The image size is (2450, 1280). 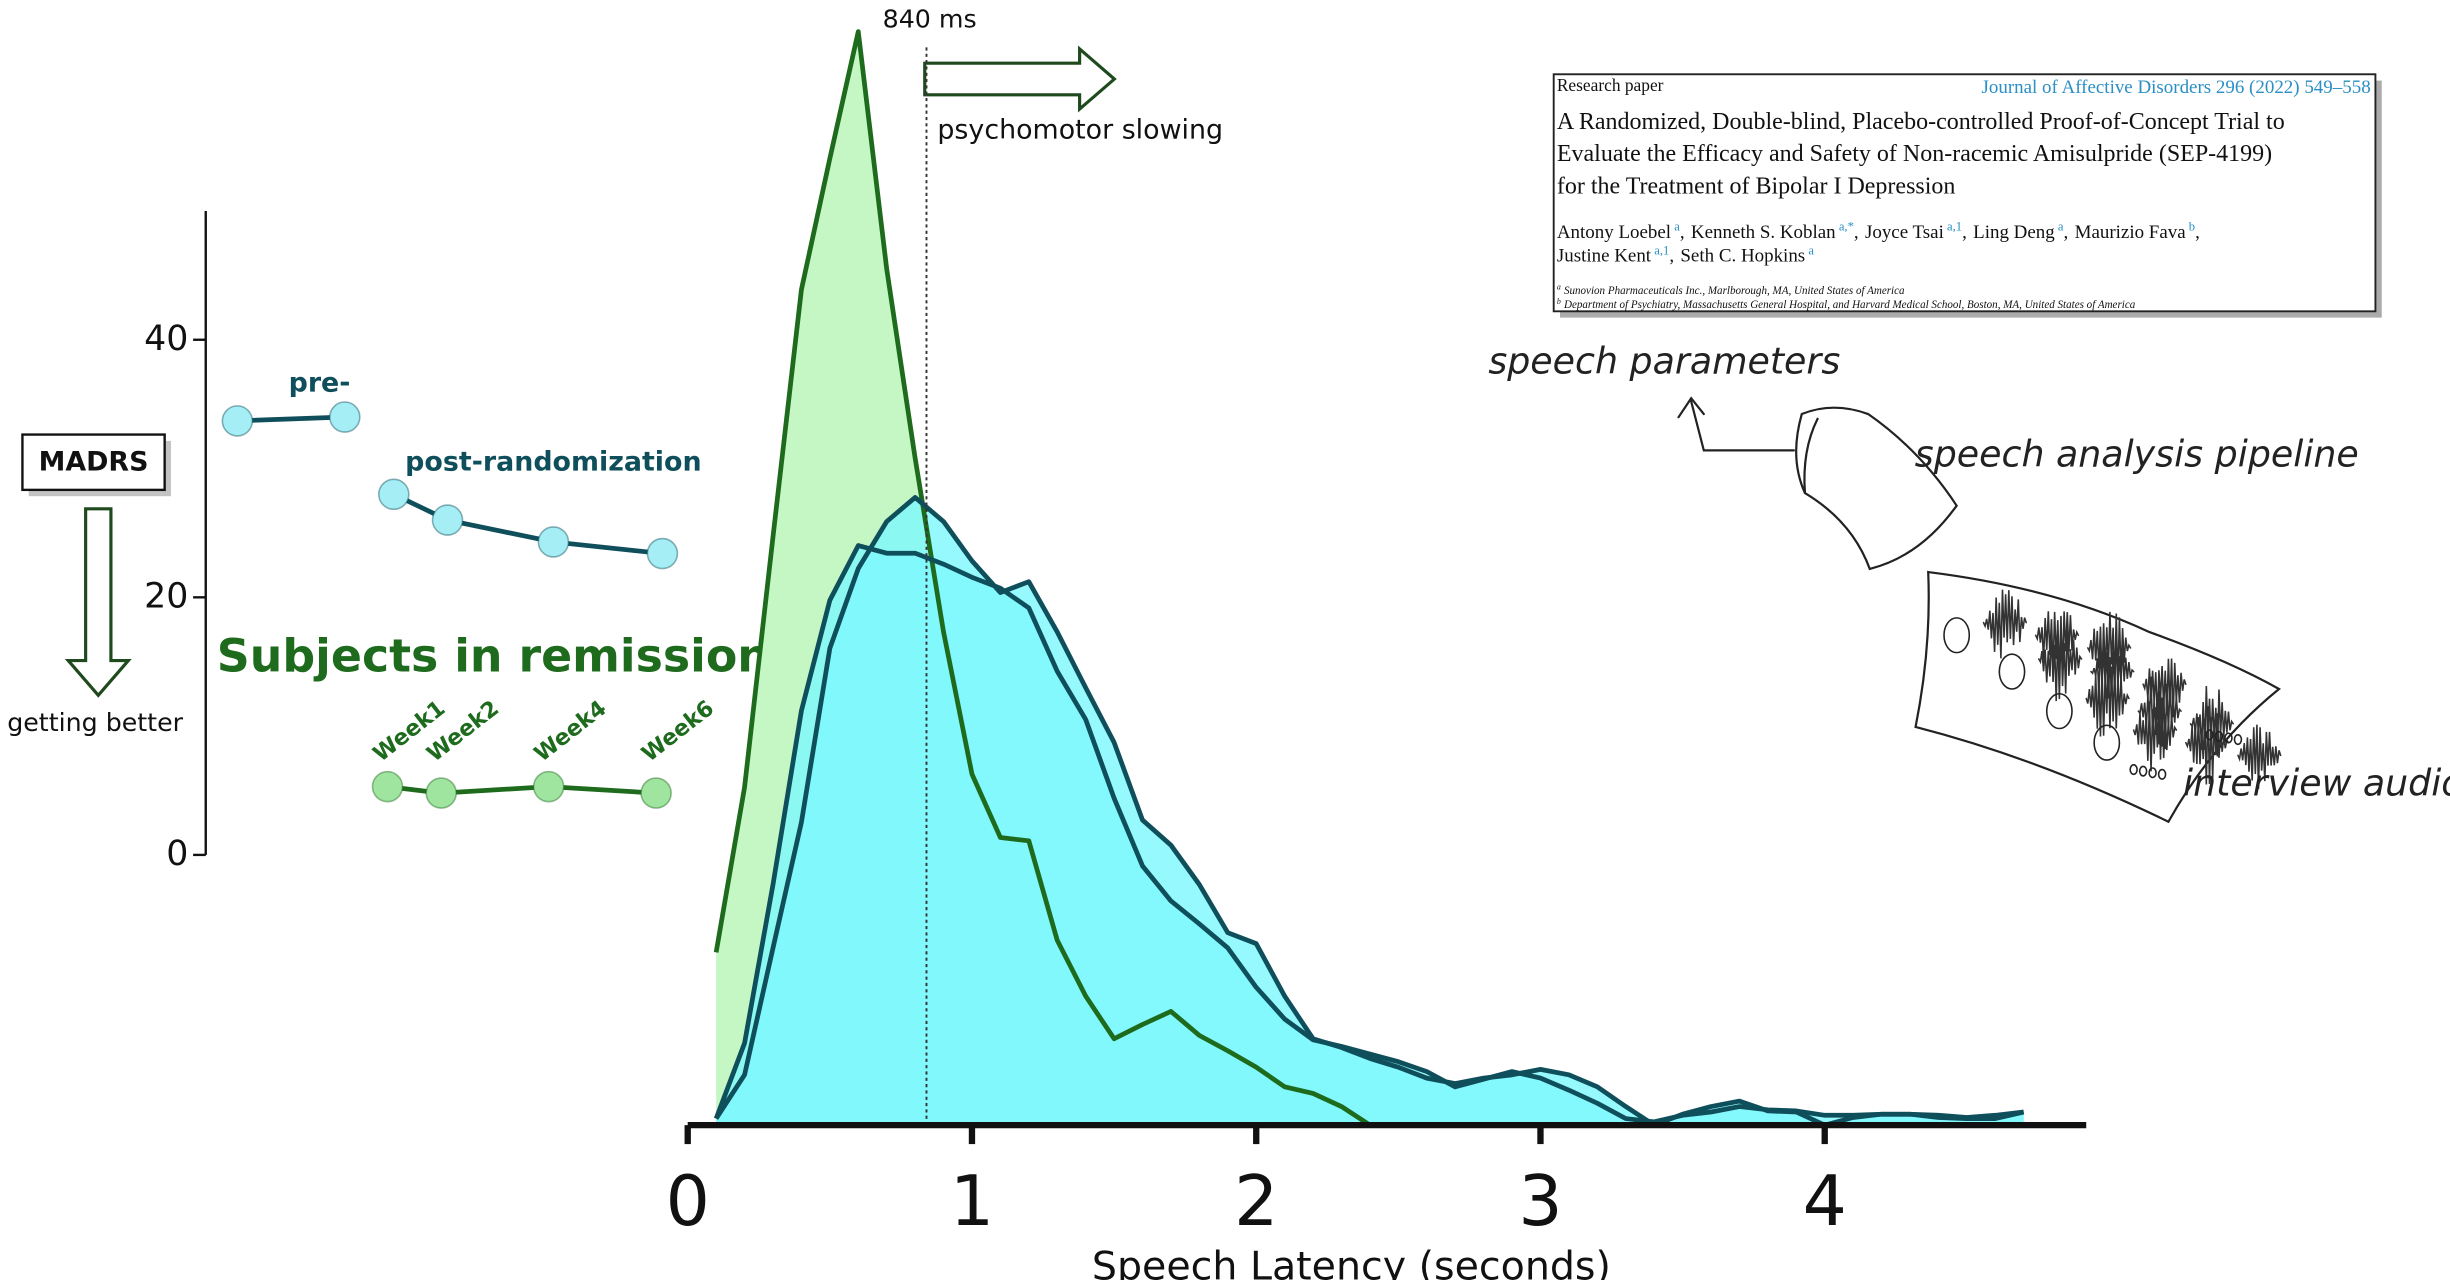 What do you see at coordinates (1904, 232) in the screenshot?
I see `author-name: Joyce Tsai` at bounding box center [1904, 232].